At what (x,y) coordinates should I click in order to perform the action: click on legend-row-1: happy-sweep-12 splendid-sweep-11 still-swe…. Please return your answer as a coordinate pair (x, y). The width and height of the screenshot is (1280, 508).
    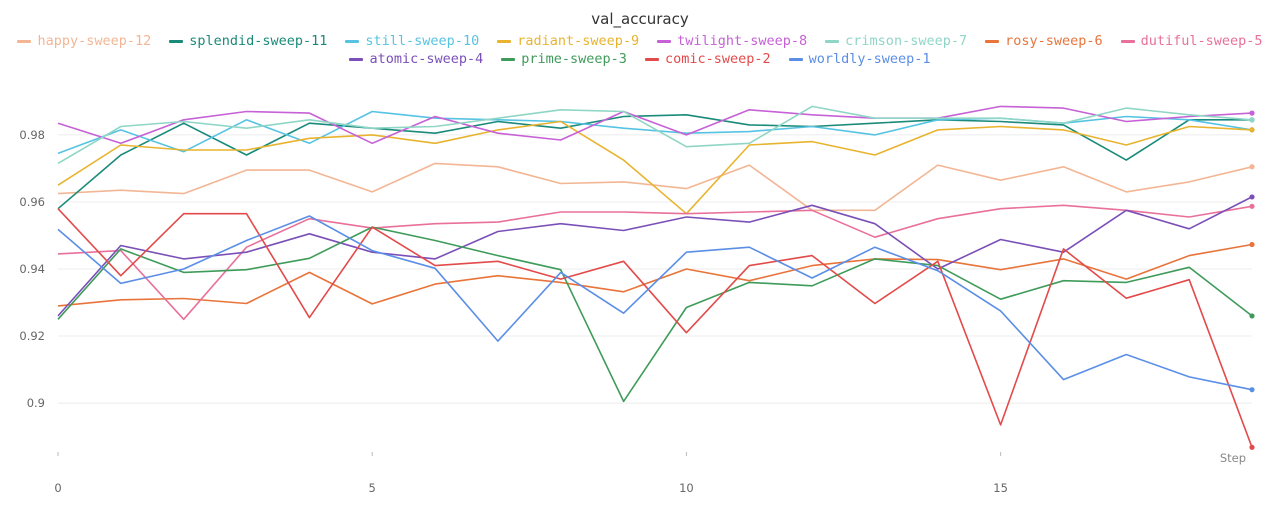
    Looking at the image, I should click on (640, 41).